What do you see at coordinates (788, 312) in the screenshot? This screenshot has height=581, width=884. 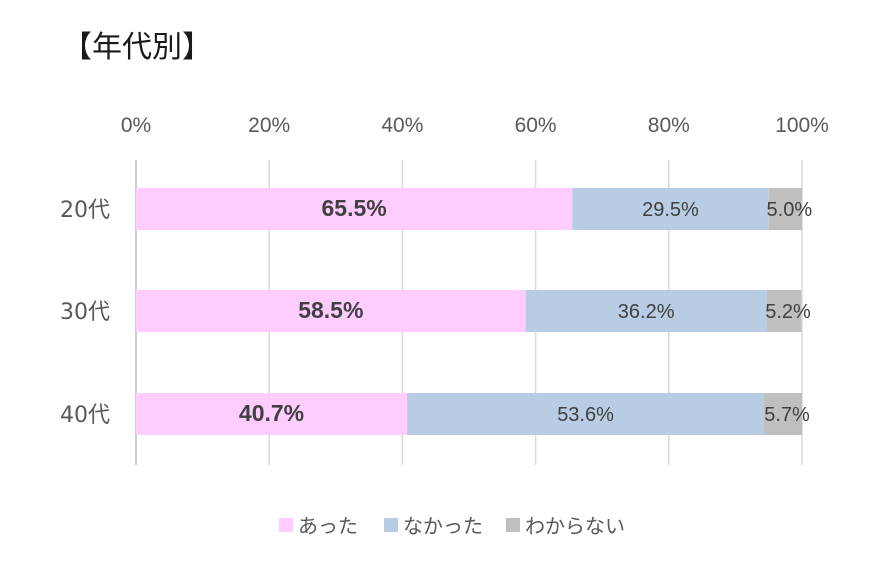 I see `data-label: 5.2%` at bounding box center [788, 312].